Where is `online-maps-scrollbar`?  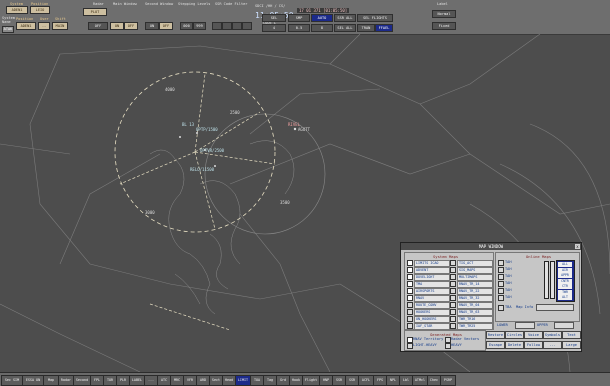 online-maps-scrollbar is located at coordinates (546, 280).